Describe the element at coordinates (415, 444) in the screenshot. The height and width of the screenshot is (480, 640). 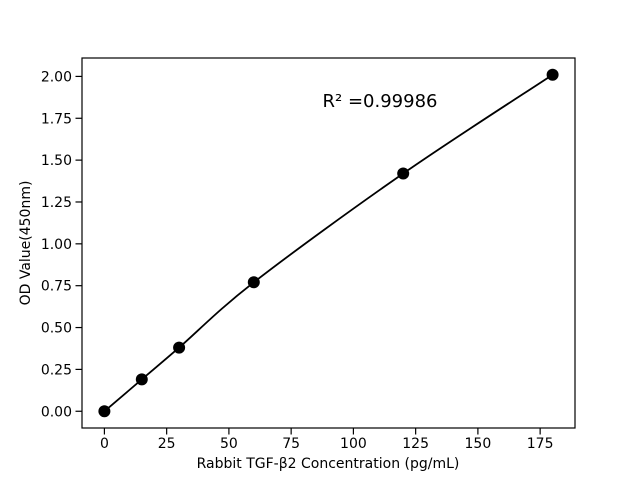
I see `x-tick-label: 125` at that location.